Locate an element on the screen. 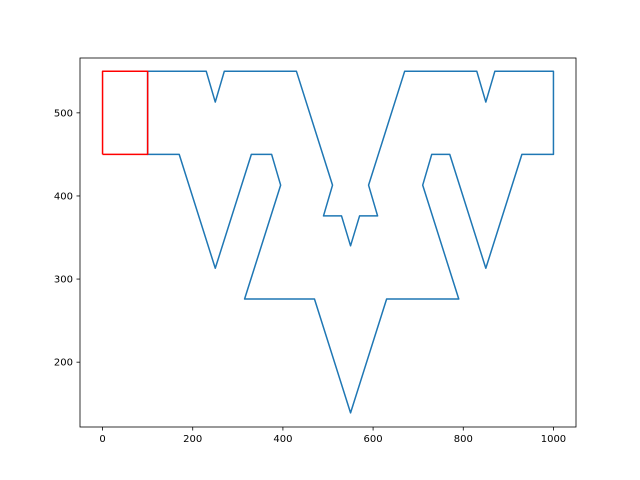  y-tick-label: 400 is located at coordinates (63, 196).